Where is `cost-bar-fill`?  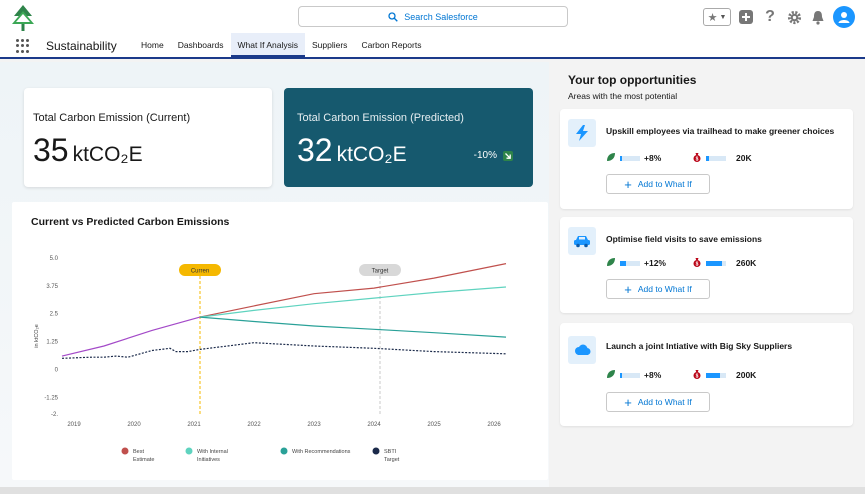
cost-bar-fill is located at coordinates (713, 375).